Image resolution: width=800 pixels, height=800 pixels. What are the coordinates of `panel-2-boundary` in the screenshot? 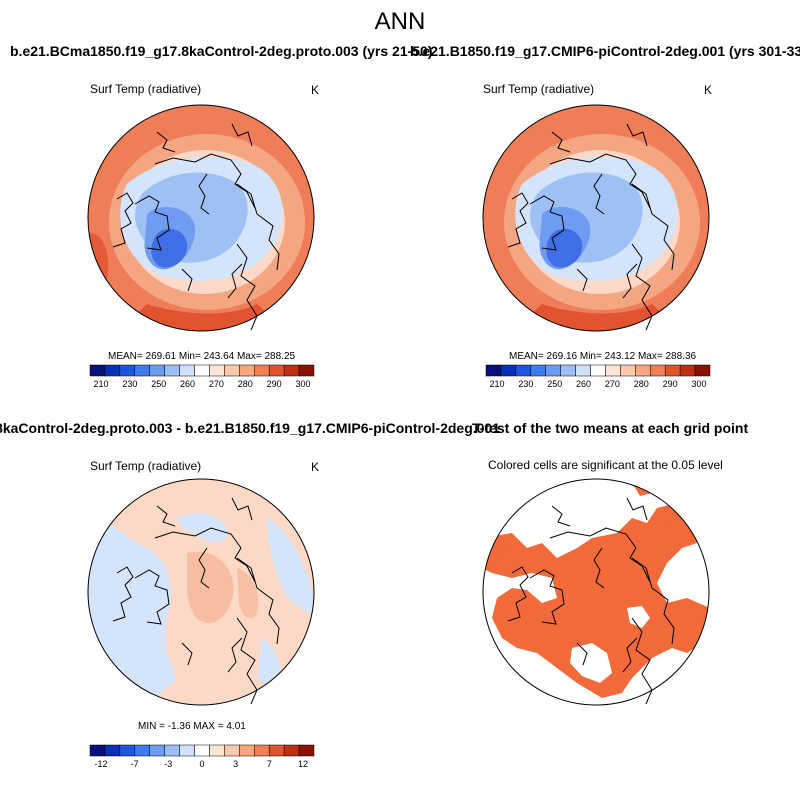 It's located at (596, 218).